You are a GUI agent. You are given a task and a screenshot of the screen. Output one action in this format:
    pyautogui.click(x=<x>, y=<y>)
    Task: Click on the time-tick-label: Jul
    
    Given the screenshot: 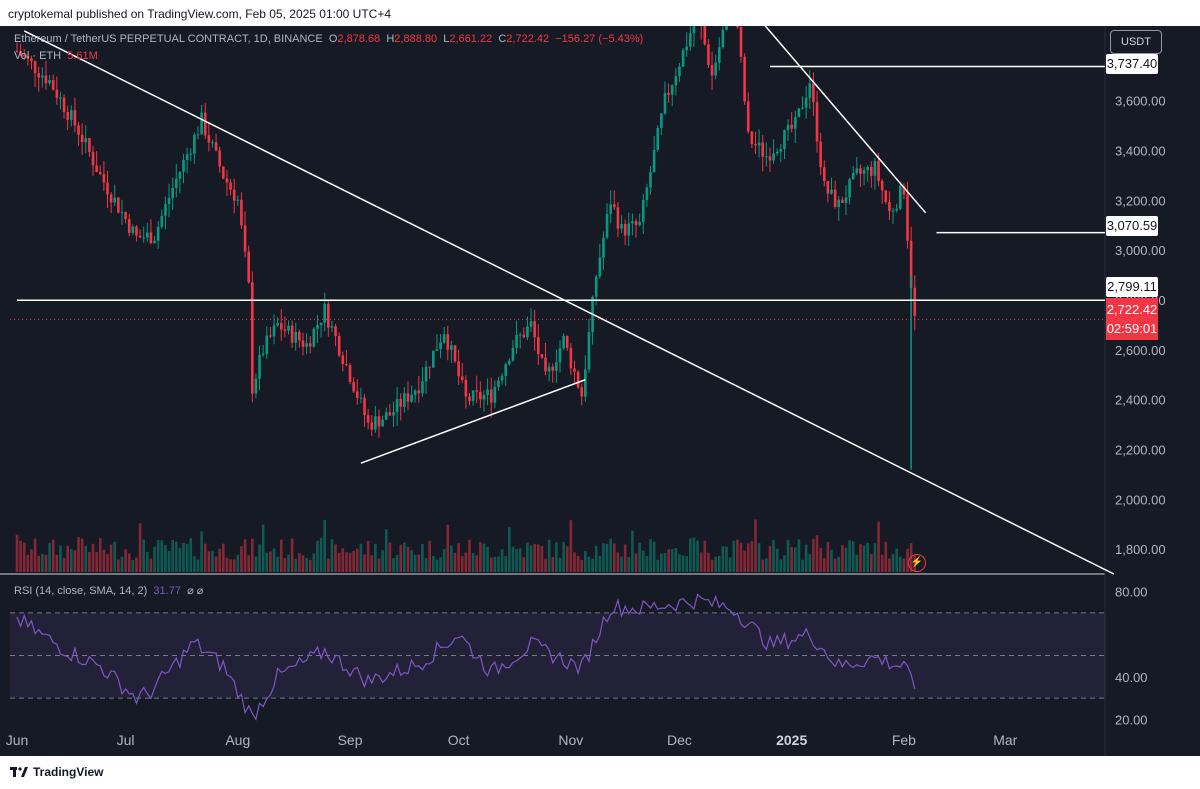 What is the action you would take?
    pyautogui.click(x=126, y=740)
    